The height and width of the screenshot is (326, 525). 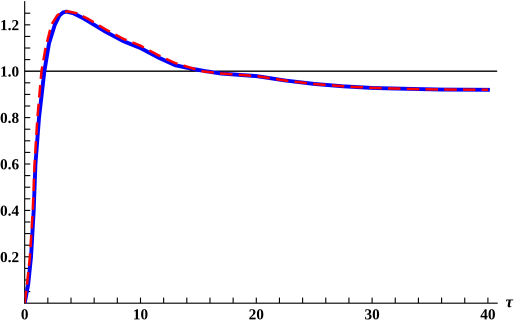 What do you see at coordinates (510, 304) in the screenshot?
I see `x-axis-title: τ` at bounding box center [510, 304].